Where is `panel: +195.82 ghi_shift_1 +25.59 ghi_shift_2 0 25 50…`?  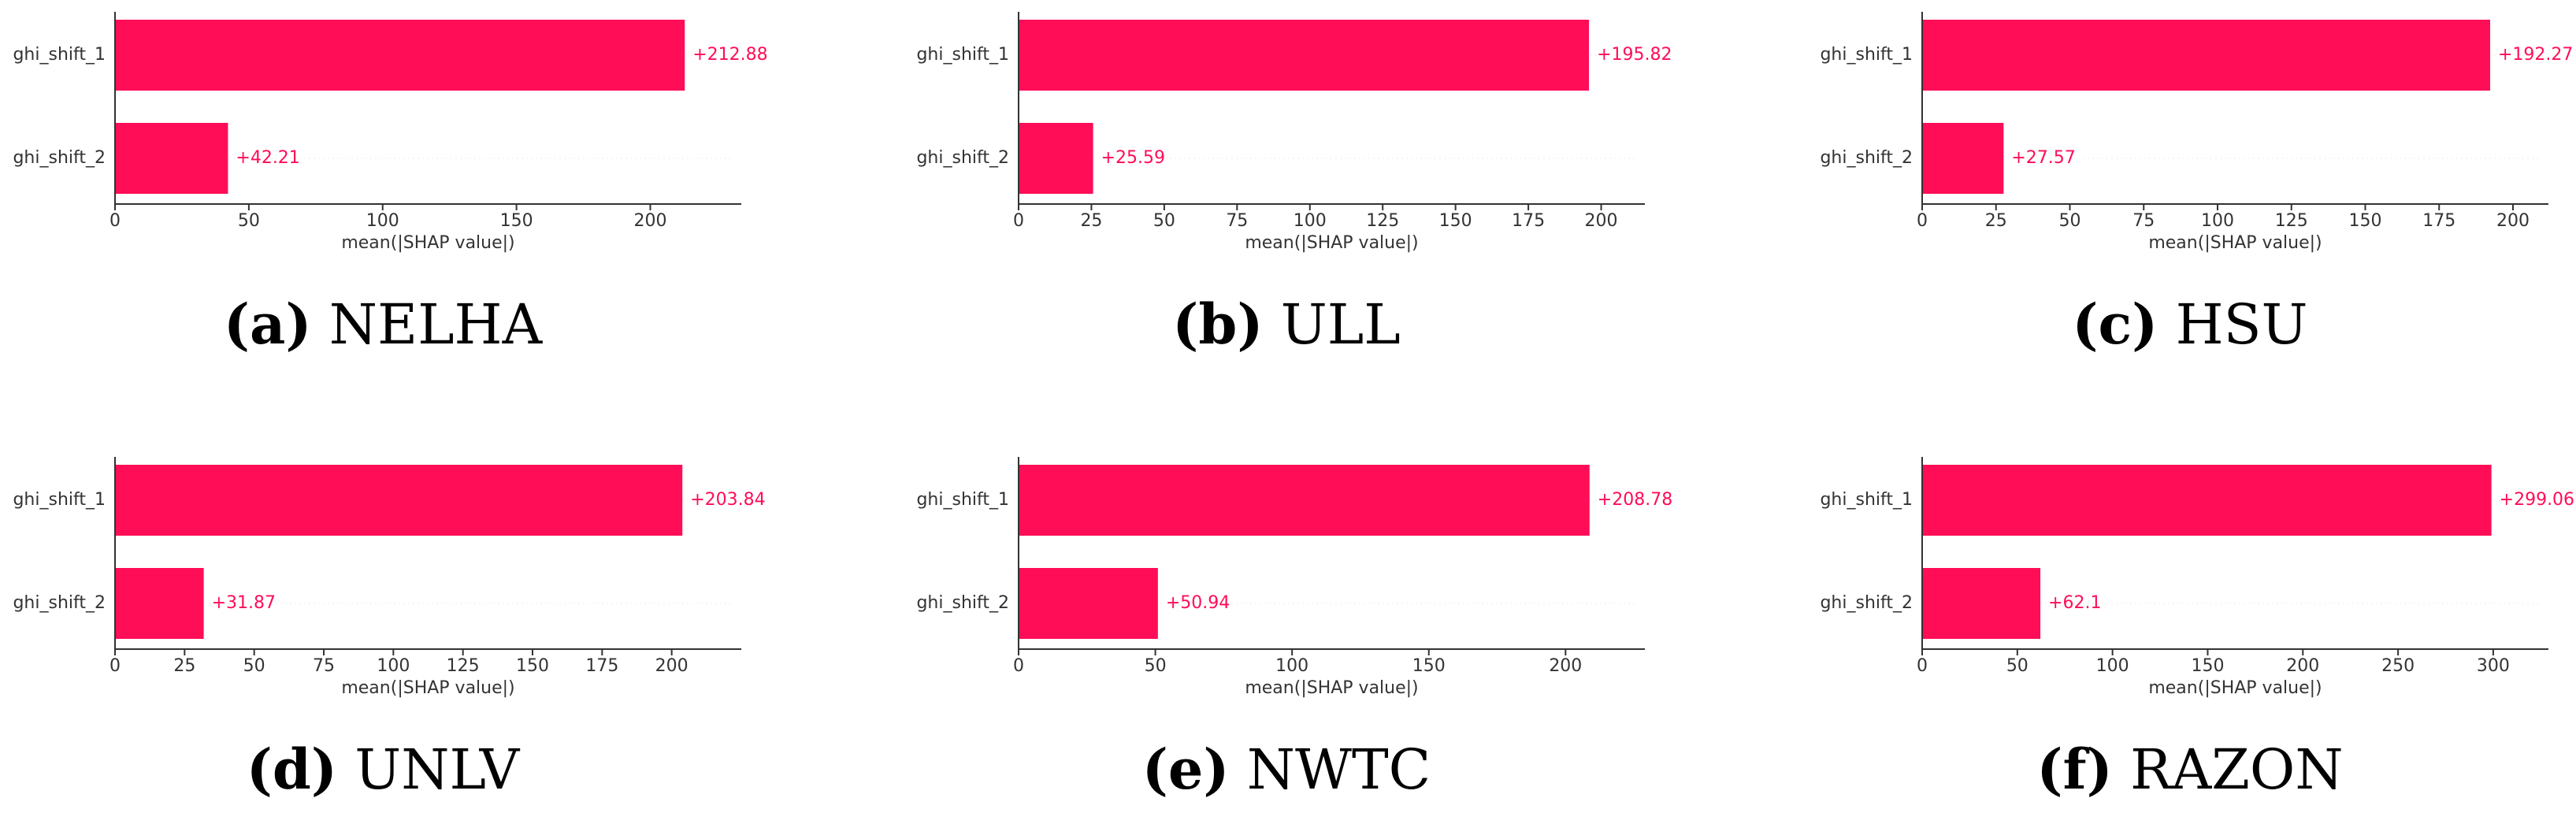
panel: +195.82 ghi_shift_1 +25.59 ghi_shift_2 0 25 50… is located at coordinates (1294, 184).